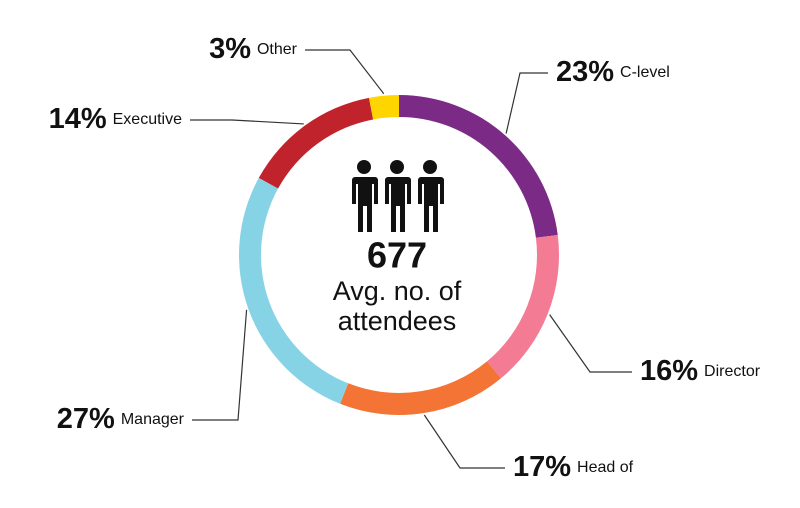 The height and width of the screenshot is (508, 800). Describe the element at coordinates (397, 321) in the screenshot. I see `center-label: attendees` at that location.